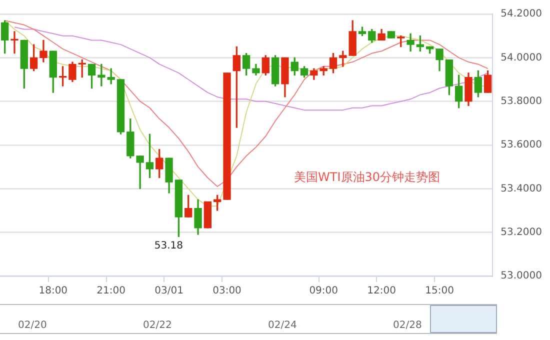 The width and height of the screenshot is (550, 340). I want to click on text: 美国WTI原油30分钟走势图, so click(367, 177).